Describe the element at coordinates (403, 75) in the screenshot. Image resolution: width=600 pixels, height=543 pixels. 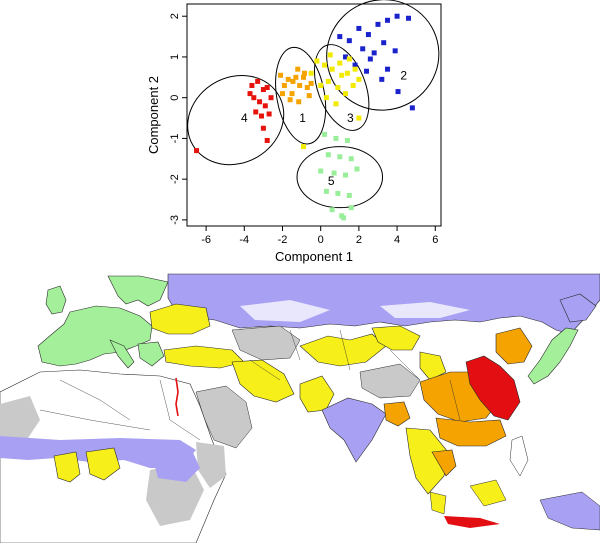
I see `cluster-label-2: 2` at that location.